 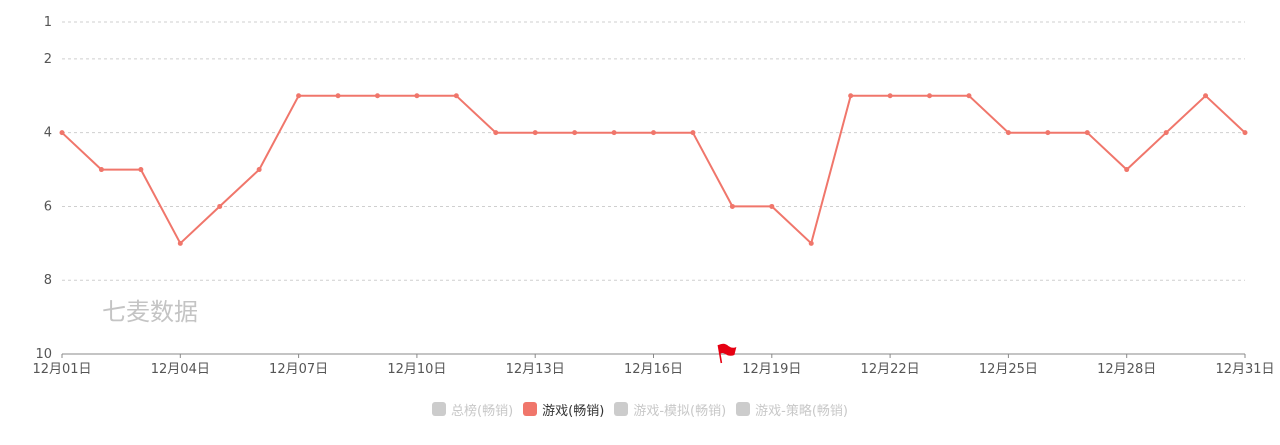 I want to click on y-tick-label: 1, so click(x=48, y=22).